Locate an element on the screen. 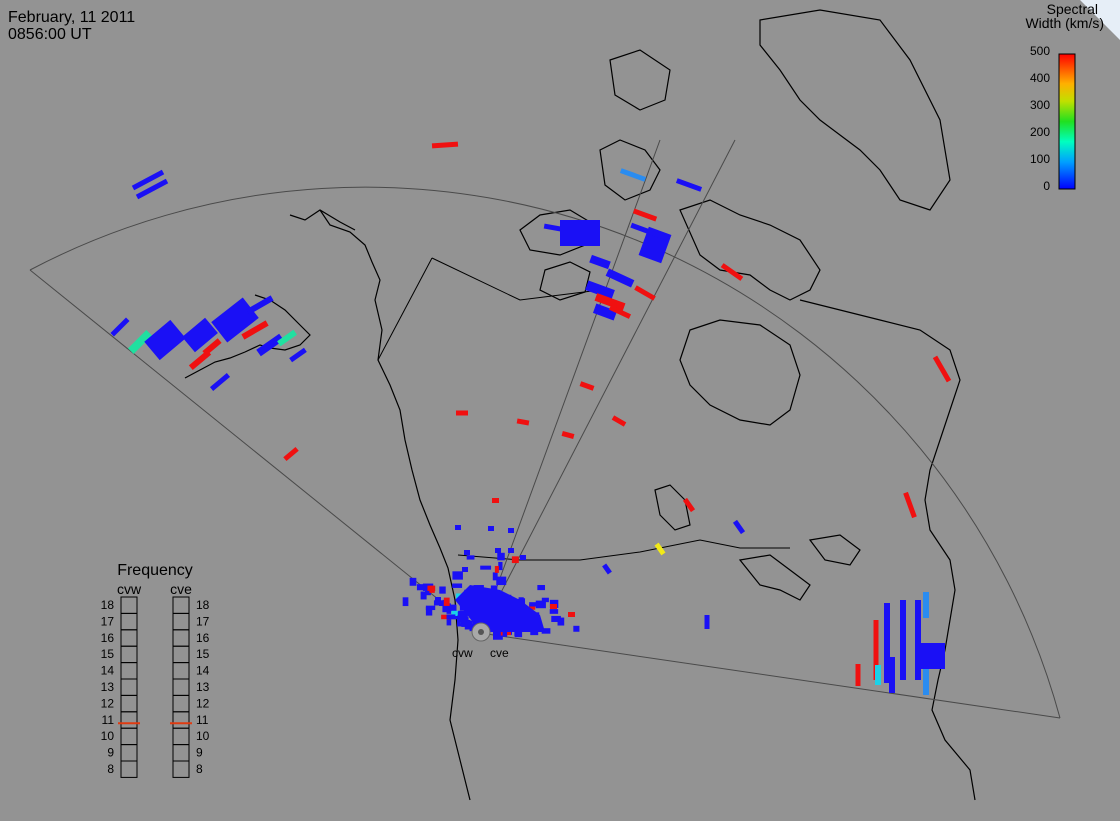 The height and width of the screenshot is (821, 1120). radar-echo-fan is located at coordinates (500, 608).